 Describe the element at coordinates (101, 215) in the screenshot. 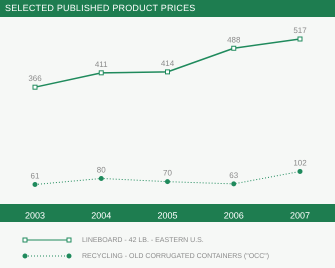

I see `x-tick-label: 2004` at that location.